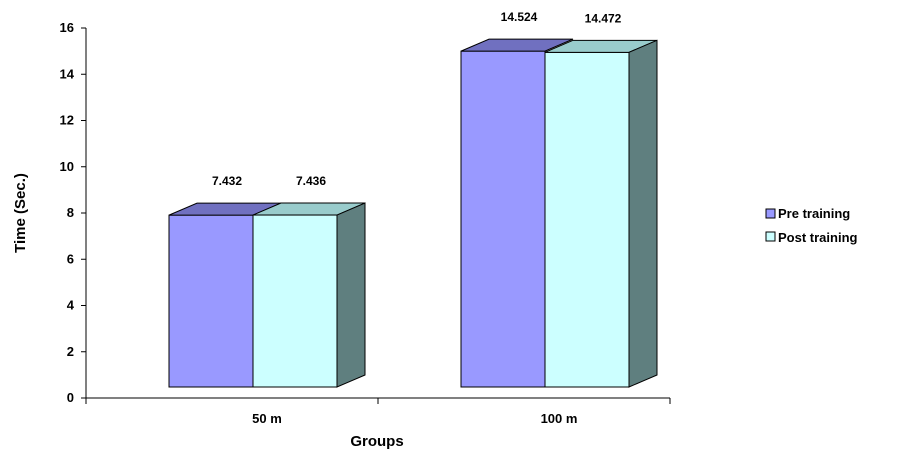 The height and width of the screenshot is (451, 914). Describe the element at coordinates (267, 418) in the screenshot. I see `x-tick-label: 50 m` at that location.